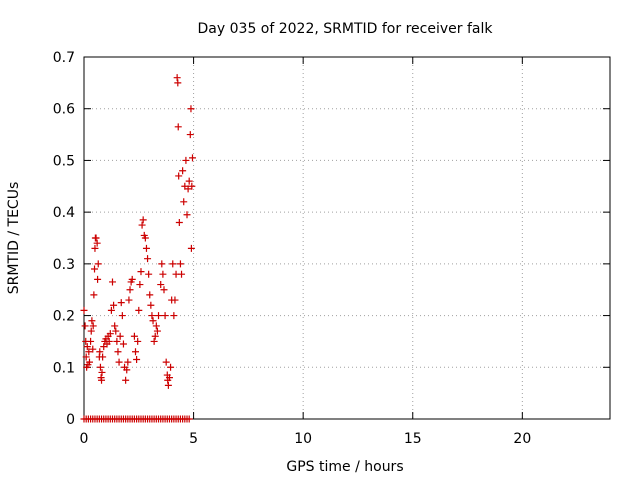 The image size is (640, 480). What do you see at coordinates (64, 368) in the screenshot?
I see `y-tick-label: 0.1` at bounding box center [64, 368].